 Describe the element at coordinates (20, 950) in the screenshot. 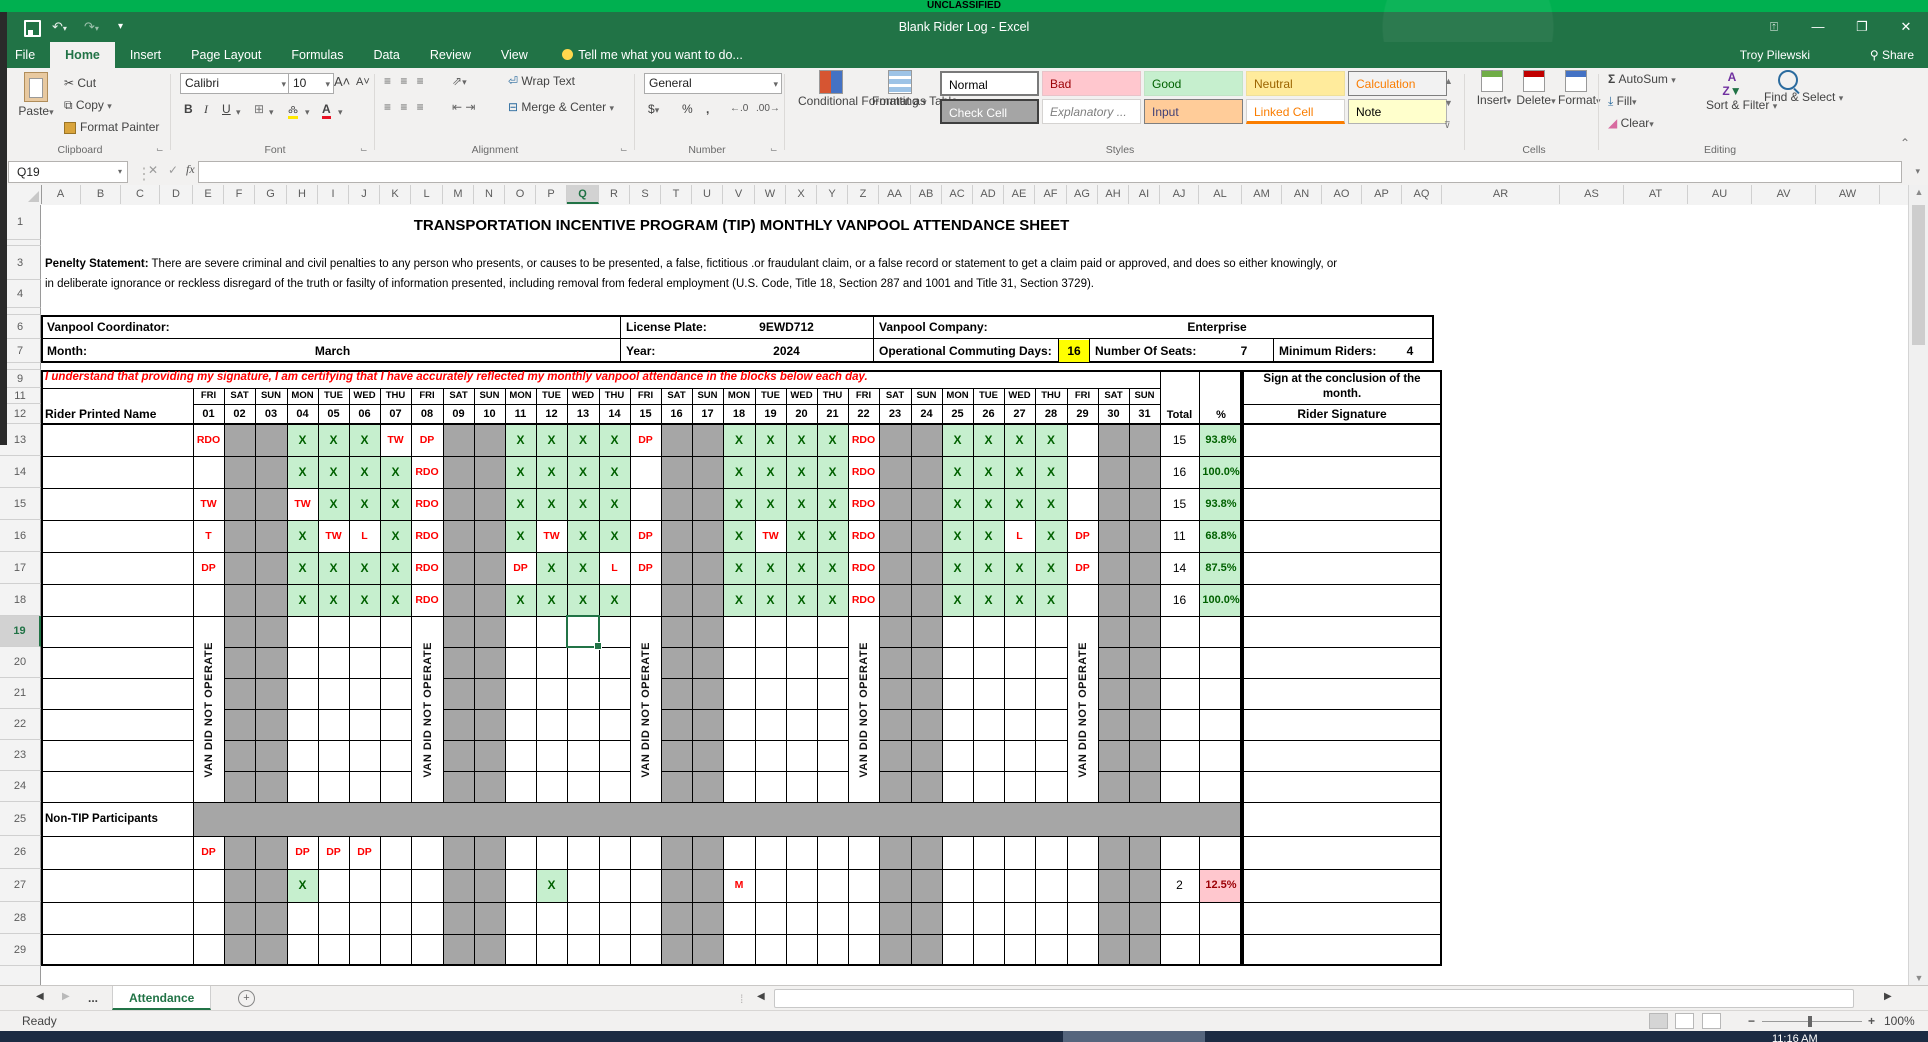

I see `row-header-29: 29` at that location.